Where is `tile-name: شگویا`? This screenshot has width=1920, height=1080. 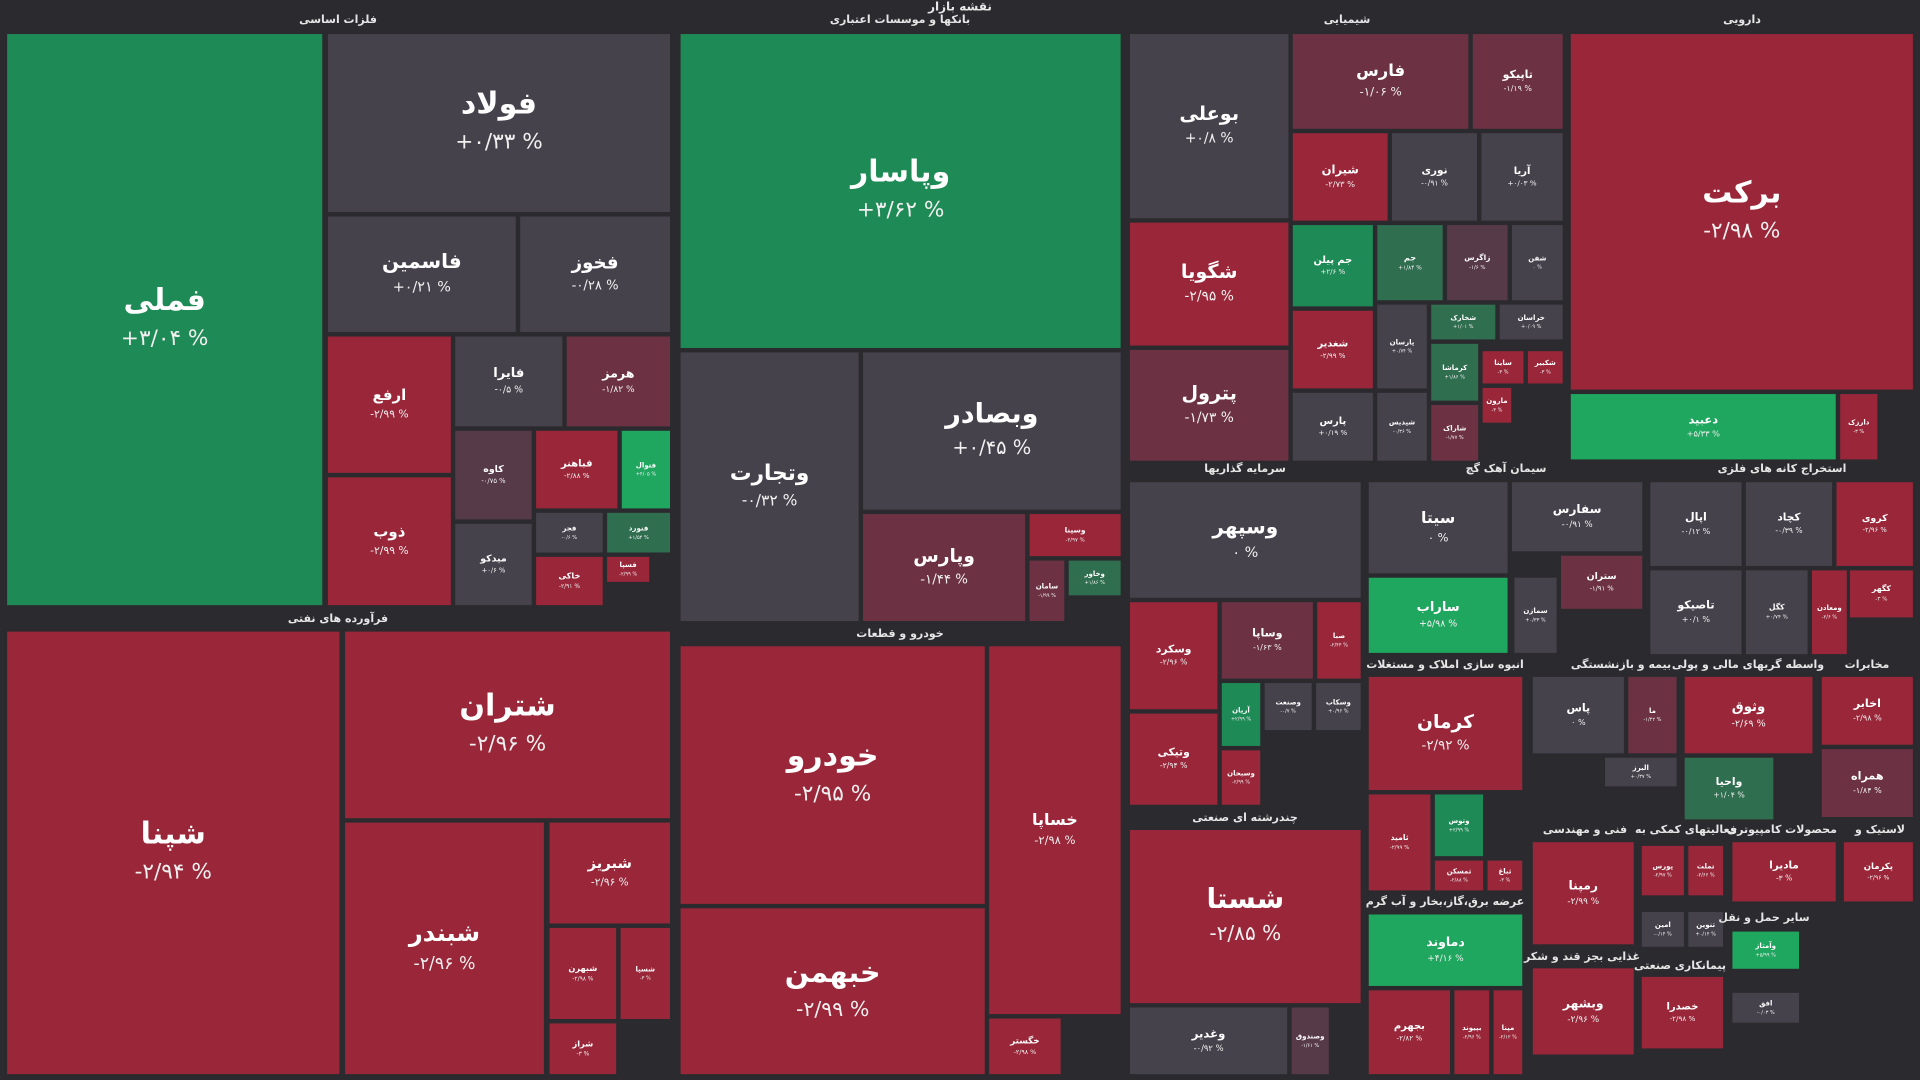
tile-name: شگویا is located at coordinates (1209, 271).